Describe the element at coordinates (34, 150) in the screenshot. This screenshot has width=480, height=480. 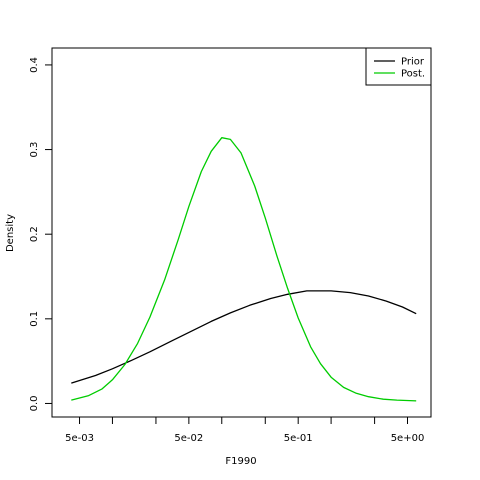
I see `y-tick-label: 0.3` at that location.